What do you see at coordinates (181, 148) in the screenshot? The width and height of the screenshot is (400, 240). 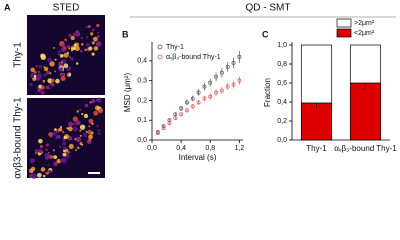 I see `x-tick-label: 0,4` at bounding box center [181, 148].